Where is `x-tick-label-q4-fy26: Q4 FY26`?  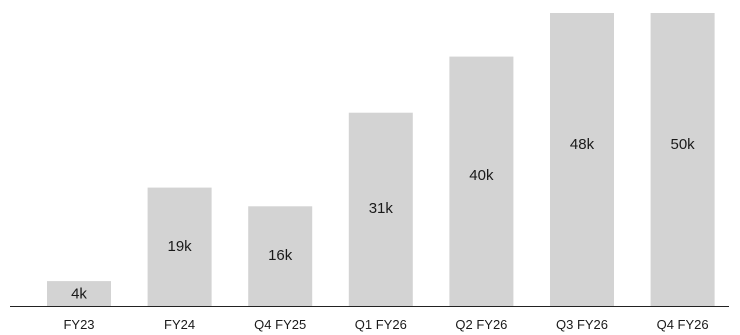 x-tick-label-q4-fy26: Q4 FY26 is located at coordinates (683, 324).